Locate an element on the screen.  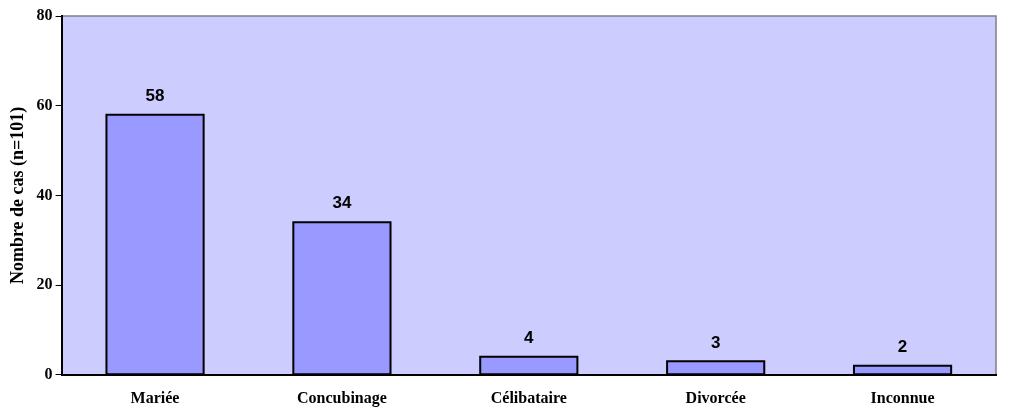
x-tick-label: Mariée is located at coordinates (155, 397).